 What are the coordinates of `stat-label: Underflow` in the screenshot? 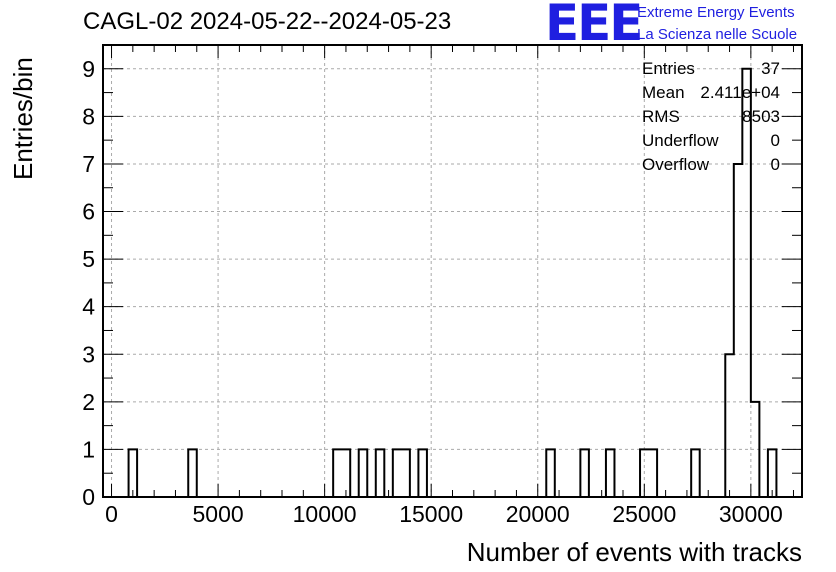 It's located at (680, 140).